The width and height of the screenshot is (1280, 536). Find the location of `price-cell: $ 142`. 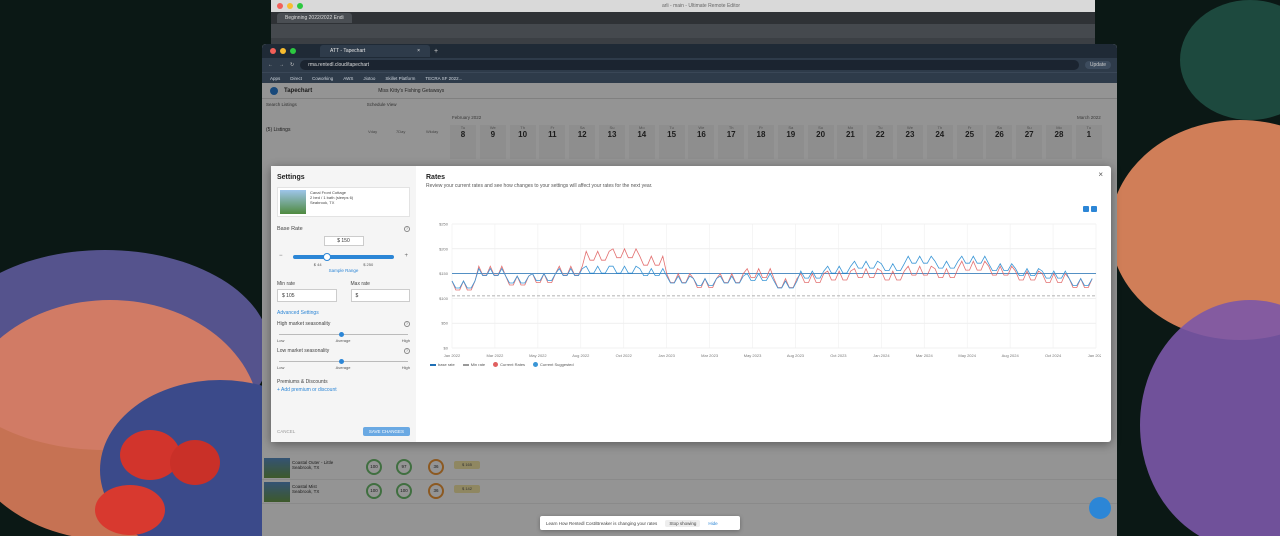

price-cell: $ 142 is located at coordinates (467, 489).